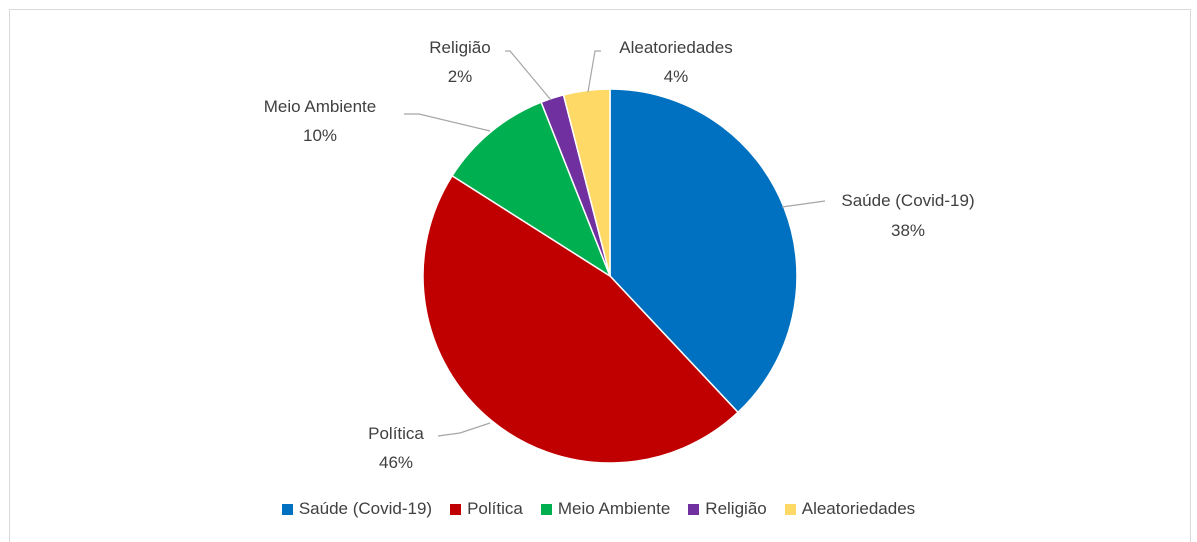  I want to click on slice-label-saude-covid-19: Saúde (Covid-19), so click(907, 200).